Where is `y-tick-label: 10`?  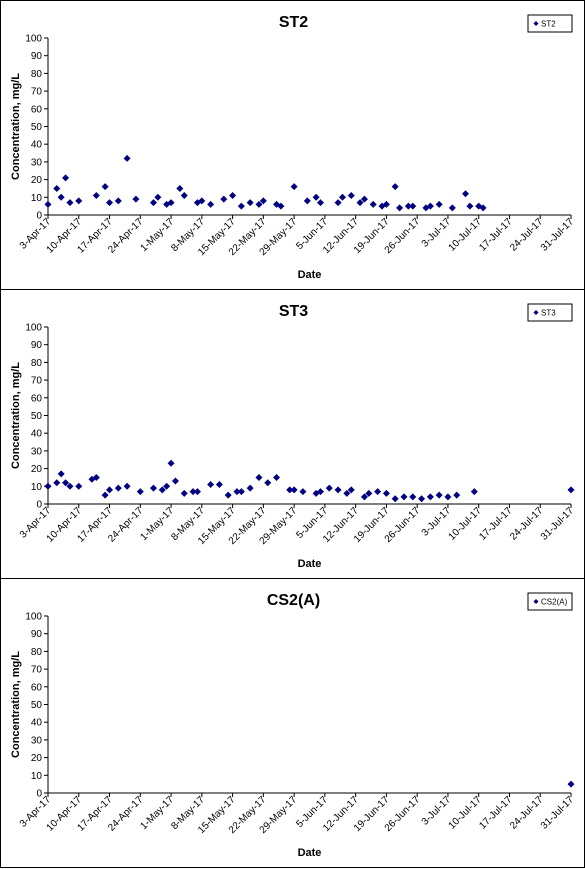 y-tick-label: 10 is located at coordinates (37, 487).